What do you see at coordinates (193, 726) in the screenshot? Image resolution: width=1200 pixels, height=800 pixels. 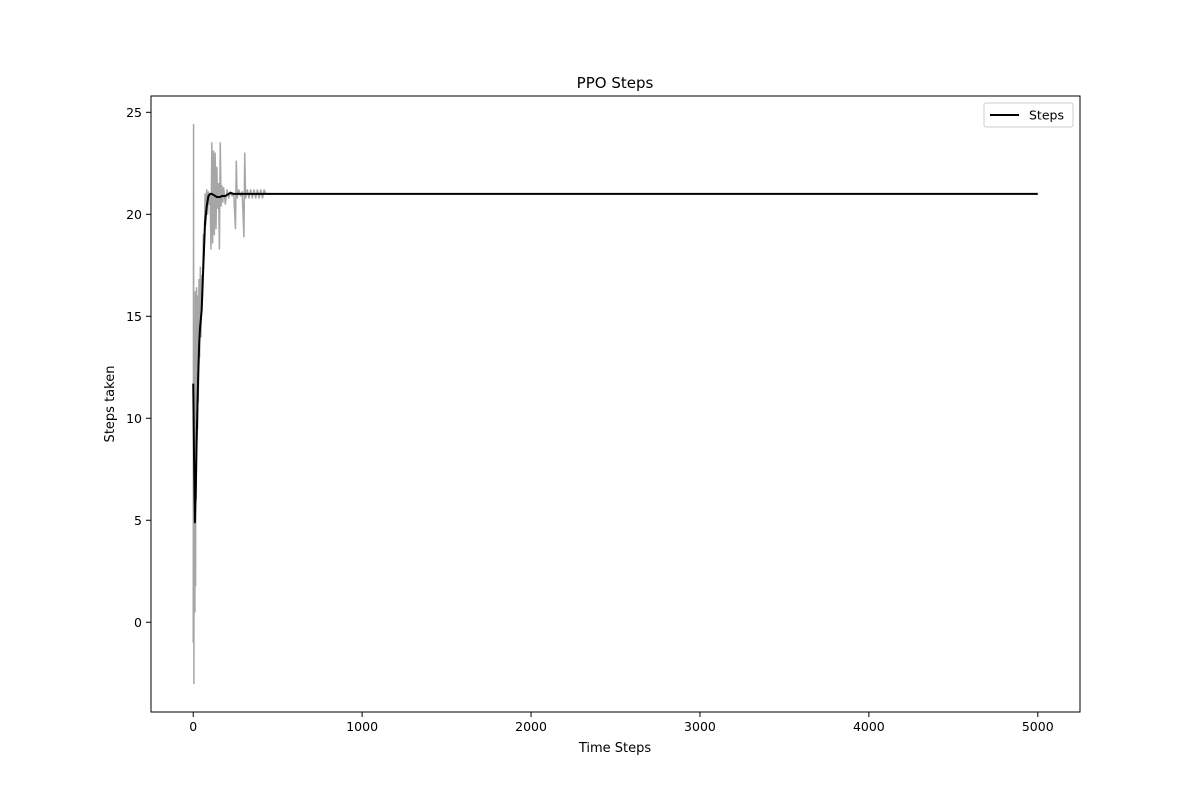 I see `x-tick-label: 0` at bounding box center [193, 726].